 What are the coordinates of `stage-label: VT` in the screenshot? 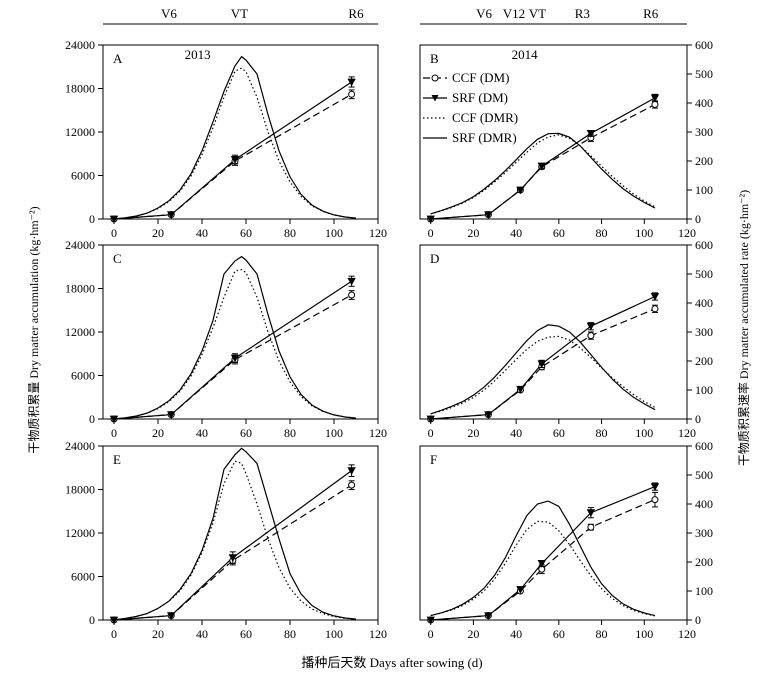 It's located at (537, 13).